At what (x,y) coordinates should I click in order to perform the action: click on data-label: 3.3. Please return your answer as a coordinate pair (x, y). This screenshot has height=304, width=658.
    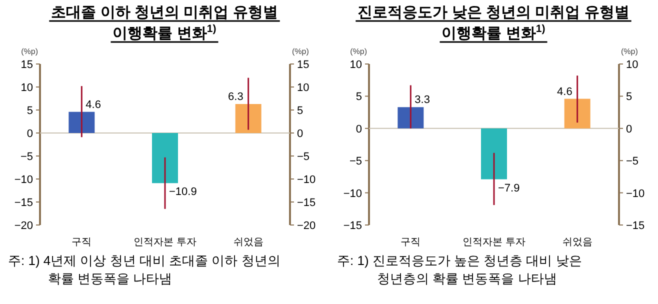
    Looking at the image, I should click on (422, 100).